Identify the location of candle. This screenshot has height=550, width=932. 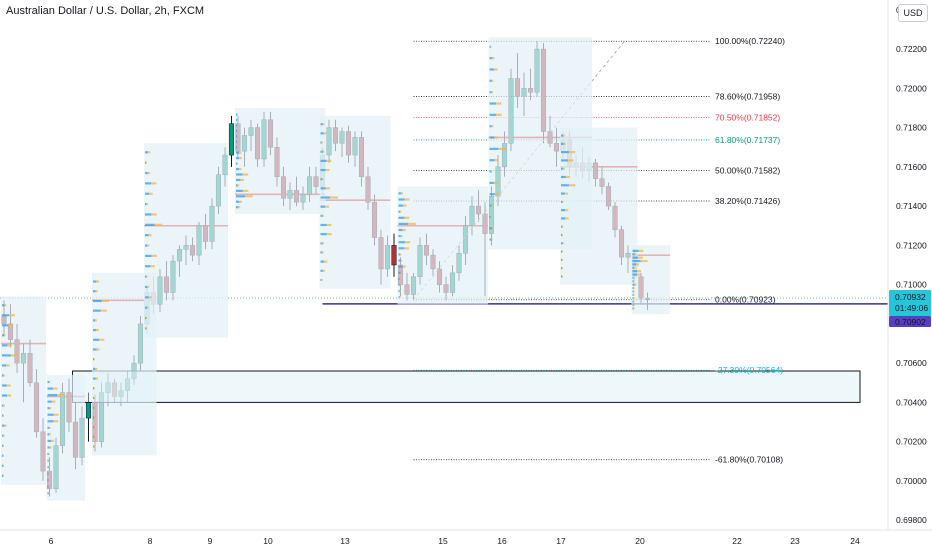
(394, 255).